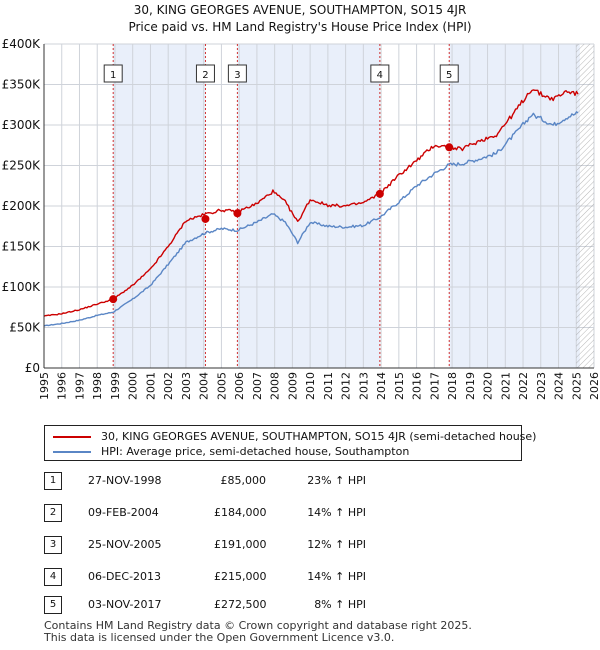 The height and width of the screenshot is (650, 600). I want to click on transaction-price: £272,500, so click(240, 604).